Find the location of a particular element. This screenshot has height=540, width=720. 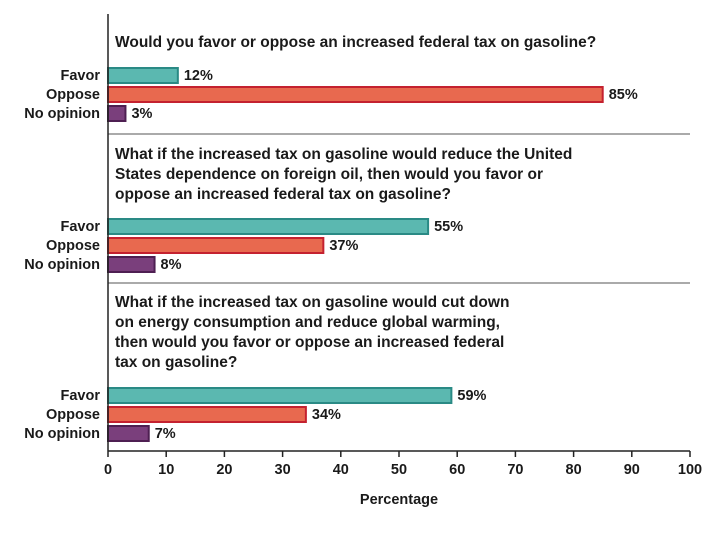

x-tick-label: 50 is located at coordinates (399, 470).